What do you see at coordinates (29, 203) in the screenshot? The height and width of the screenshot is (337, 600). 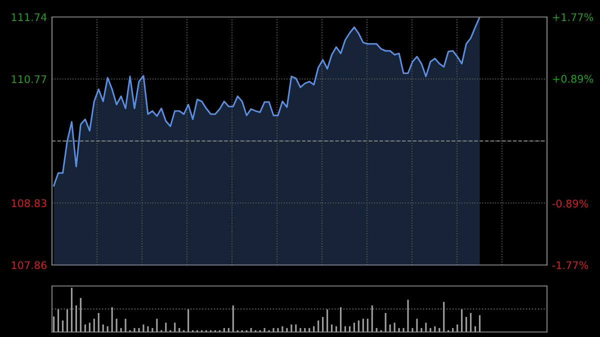 I see `y-tick-label: 108.83` at bounding box center [29, 203].